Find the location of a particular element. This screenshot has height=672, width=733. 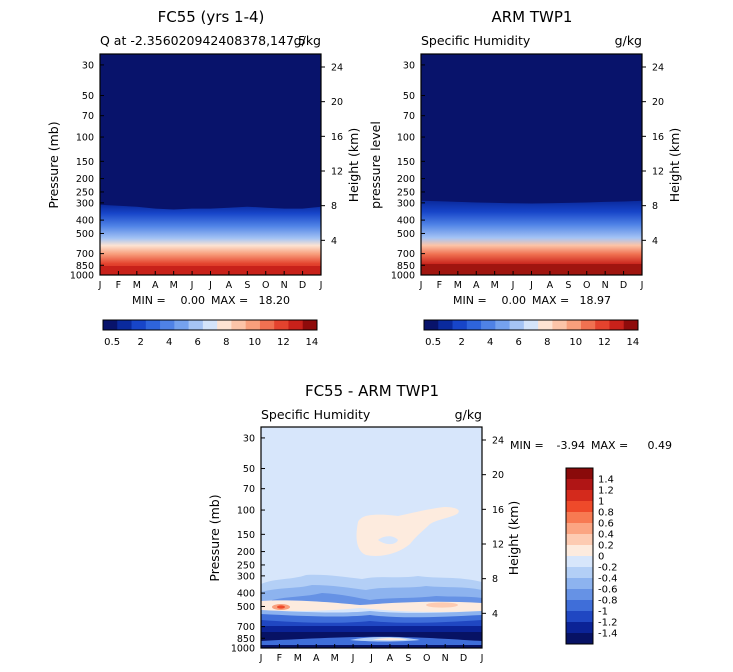

legend-label: -1 is located at coordinates (603, 612).